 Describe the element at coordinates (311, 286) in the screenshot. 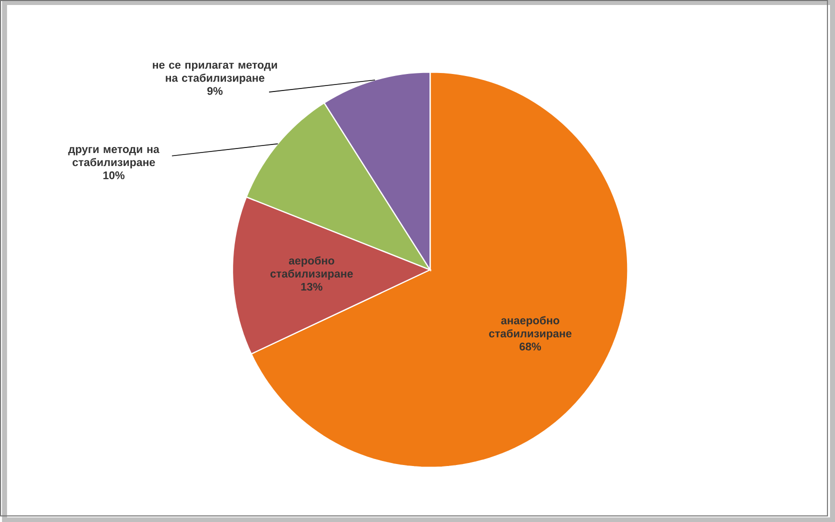

I see `data-label: 13%` at that location.